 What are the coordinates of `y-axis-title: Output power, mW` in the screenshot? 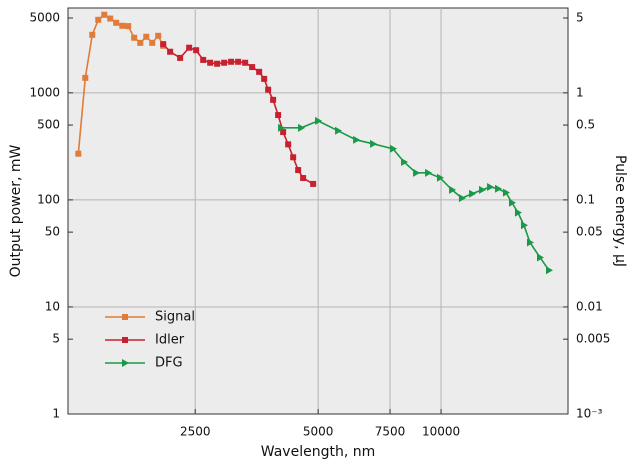 It's located at (16, 210).